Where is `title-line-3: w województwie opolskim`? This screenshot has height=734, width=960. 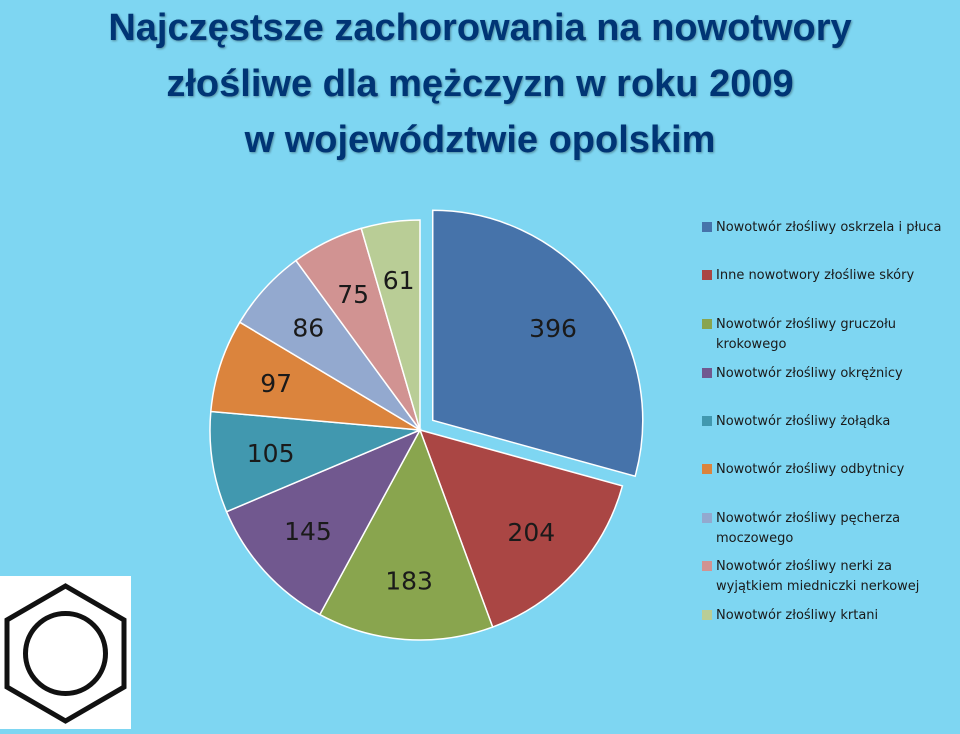
title-line-3: w województwie opolskim is located at coordinates (480, 140).